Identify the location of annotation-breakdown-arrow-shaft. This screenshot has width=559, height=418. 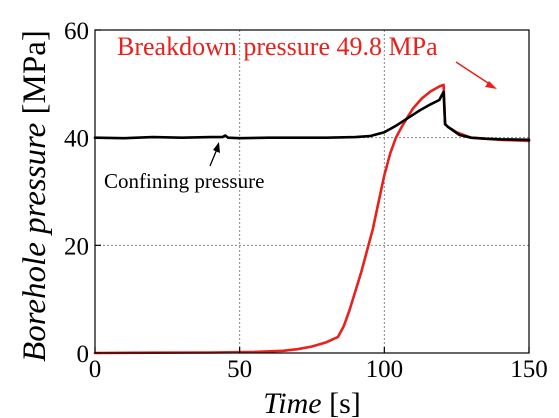
(473, 73).